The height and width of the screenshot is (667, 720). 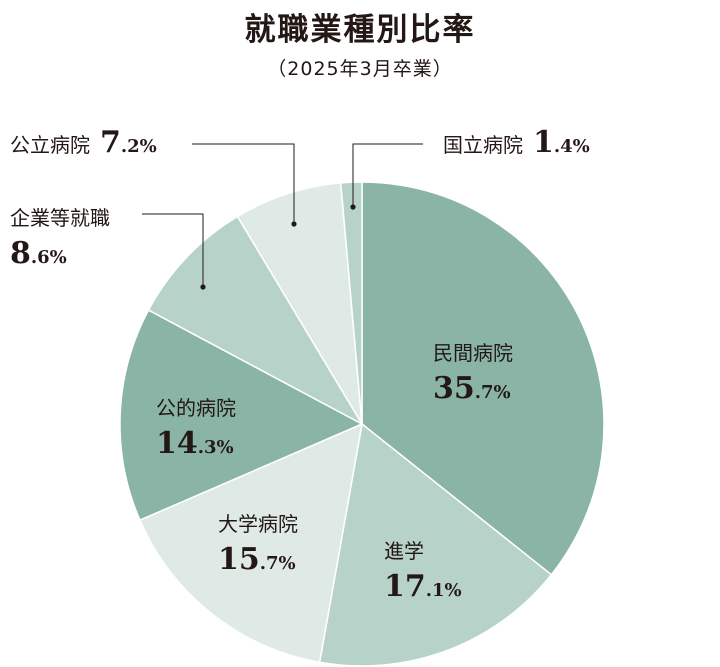 What do you see at coordinates (258, 524) in the screenshot?
I see `slice-label: 大学病院` at bounding box center [258, 524].